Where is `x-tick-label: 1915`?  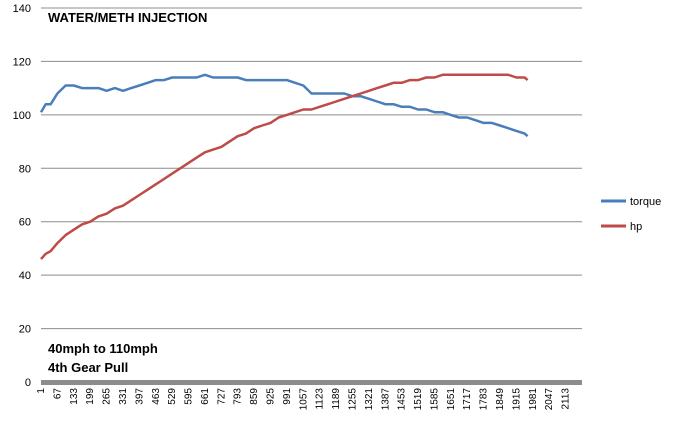
x-tick-label: 1915 is located at coordinates (516, 399).